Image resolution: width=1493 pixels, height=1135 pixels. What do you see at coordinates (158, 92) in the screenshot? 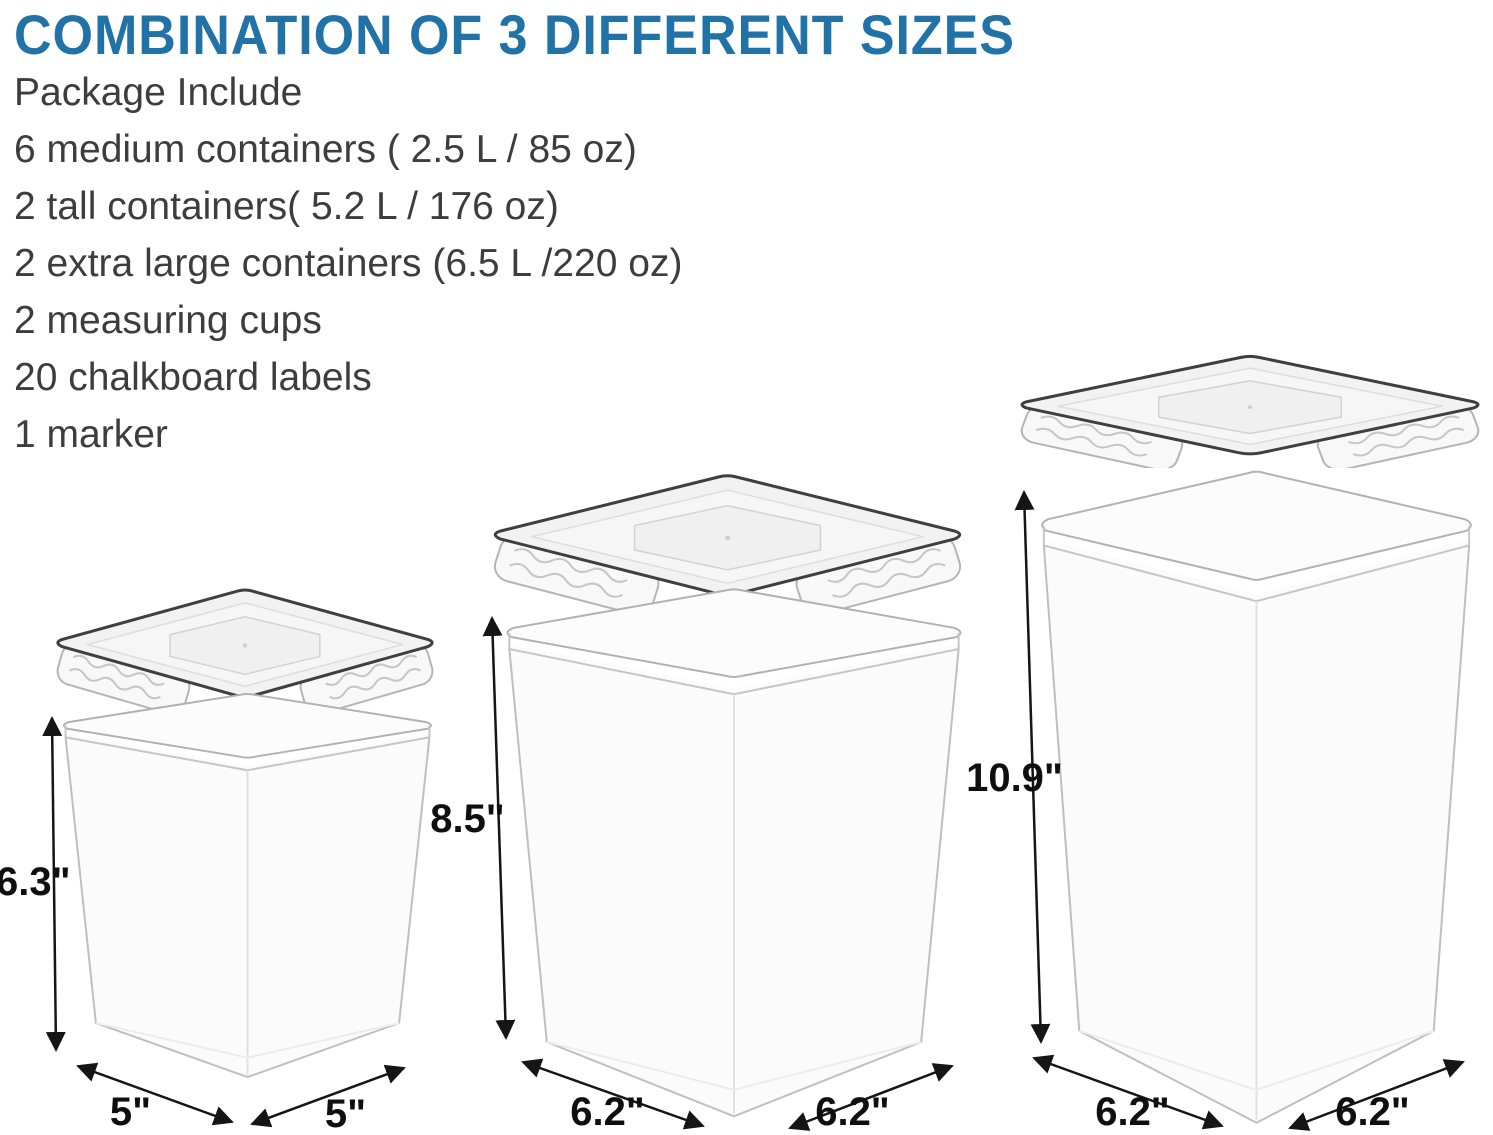
I see `package-heading: Package Include` at bounding box center [158, 92].